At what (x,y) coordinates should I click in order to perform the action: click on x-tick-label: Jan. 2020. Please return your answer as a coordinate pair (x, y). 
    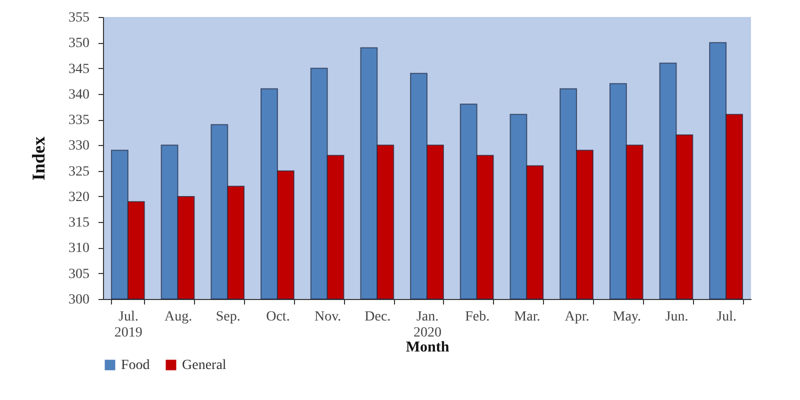
    Looking at the image, I should click on (428, 325).